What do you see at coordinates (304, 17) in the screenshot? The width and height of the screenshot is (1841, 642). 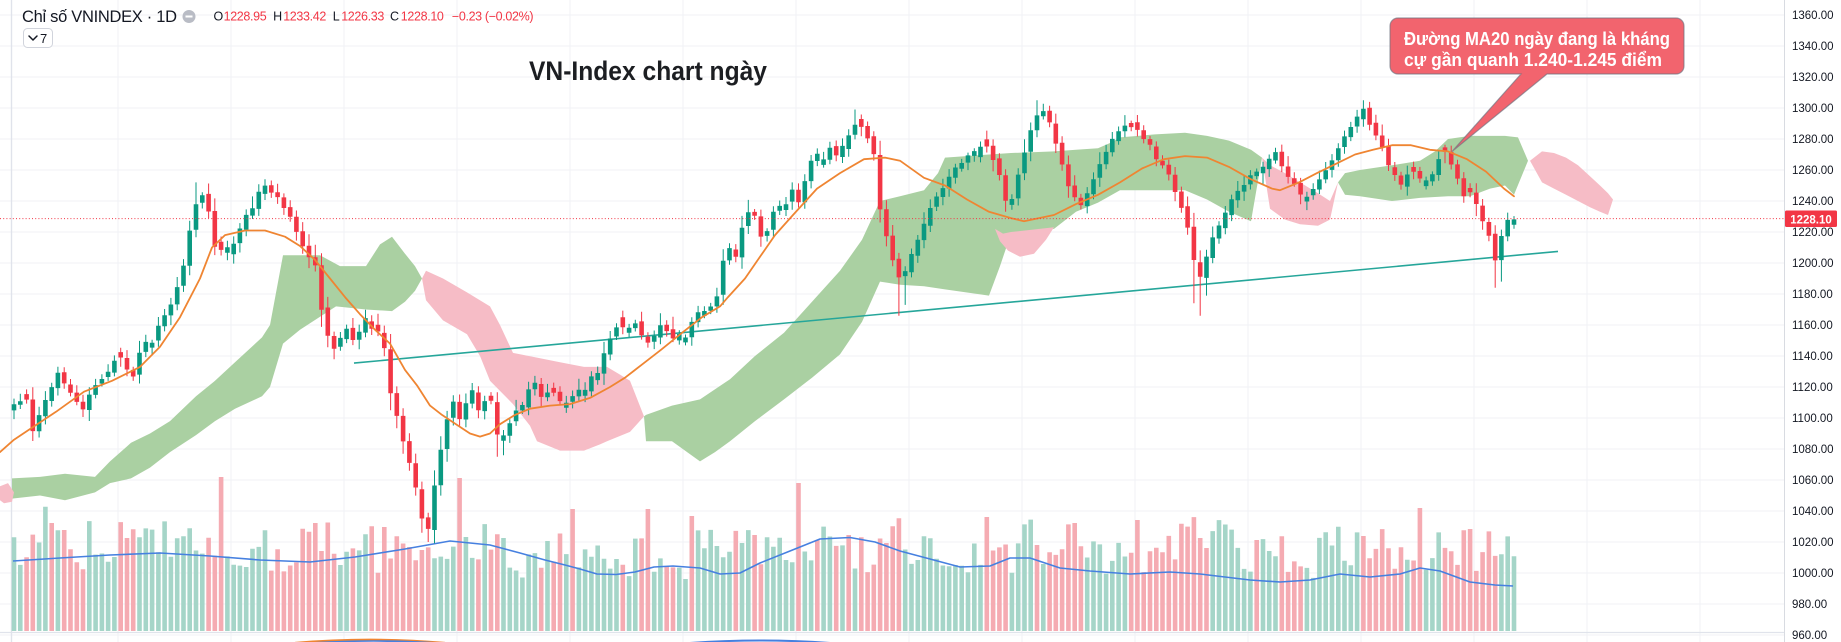 I see `svg-text: 1233.42` at bounding box center [304, 17].